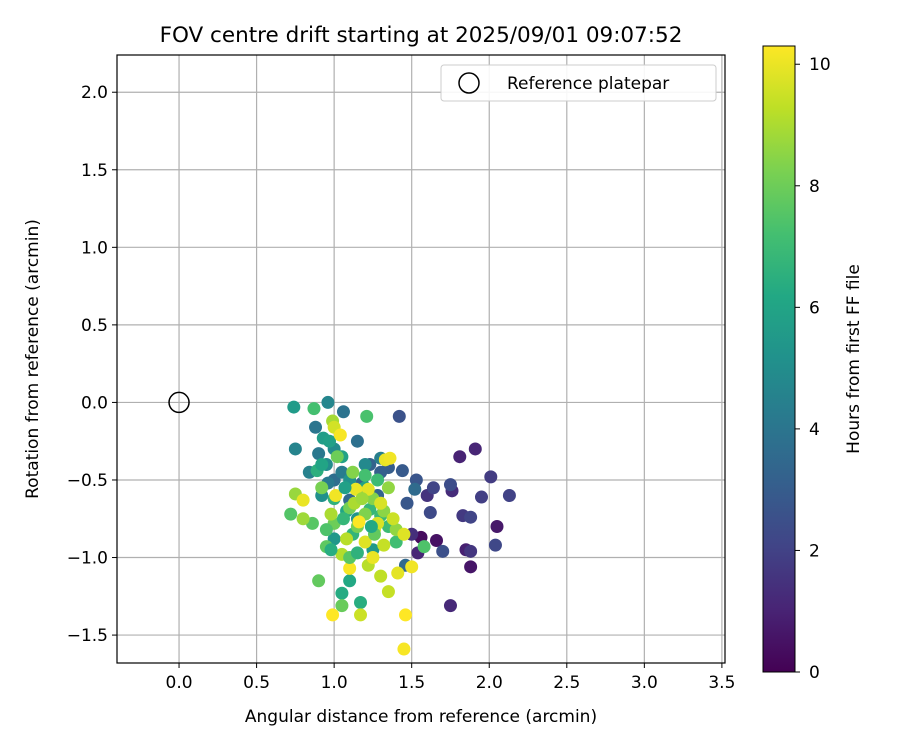  What do you see at coordinates (87, 559) in the screenshot?
I see `y-tick-label: −1.0` at bounding box center [87, 559].